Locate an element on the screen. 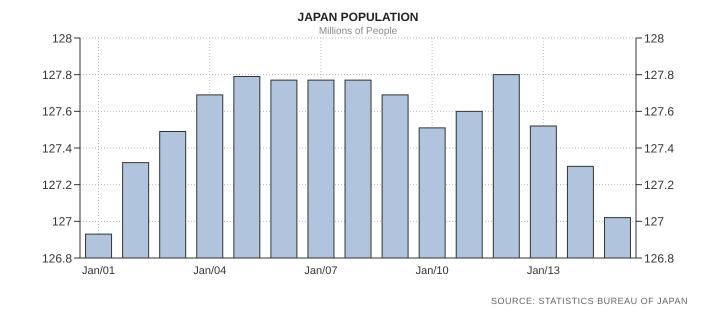 This screenshot has height=325, width=710. x-tick-label: Jan/13 is located at coordinates (543, 270).